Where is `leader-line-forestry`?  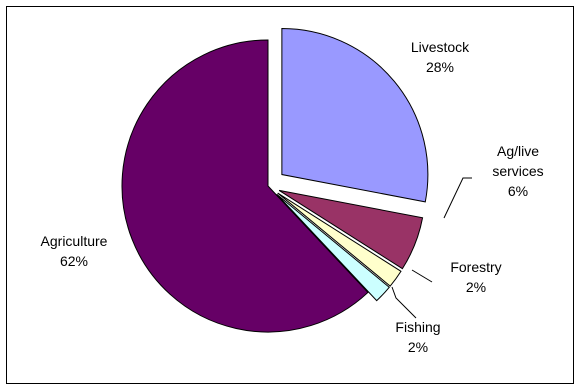
leader-line-forestry is located at coordinates (422, 276).